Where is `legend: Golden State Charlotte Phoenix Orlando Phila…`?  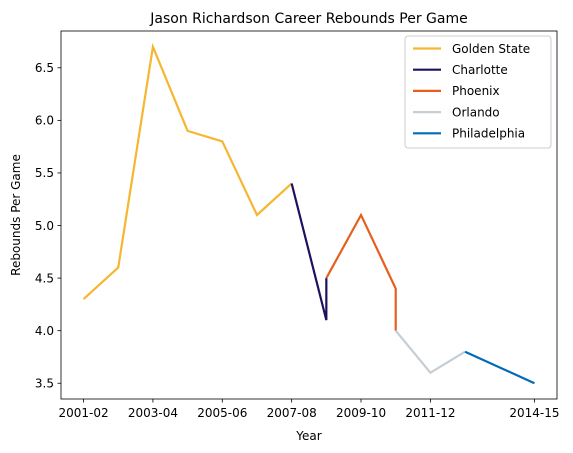
legend: Golden State Charlotte Phoenix Orlando Phila… is located at coordinates (478, 92).